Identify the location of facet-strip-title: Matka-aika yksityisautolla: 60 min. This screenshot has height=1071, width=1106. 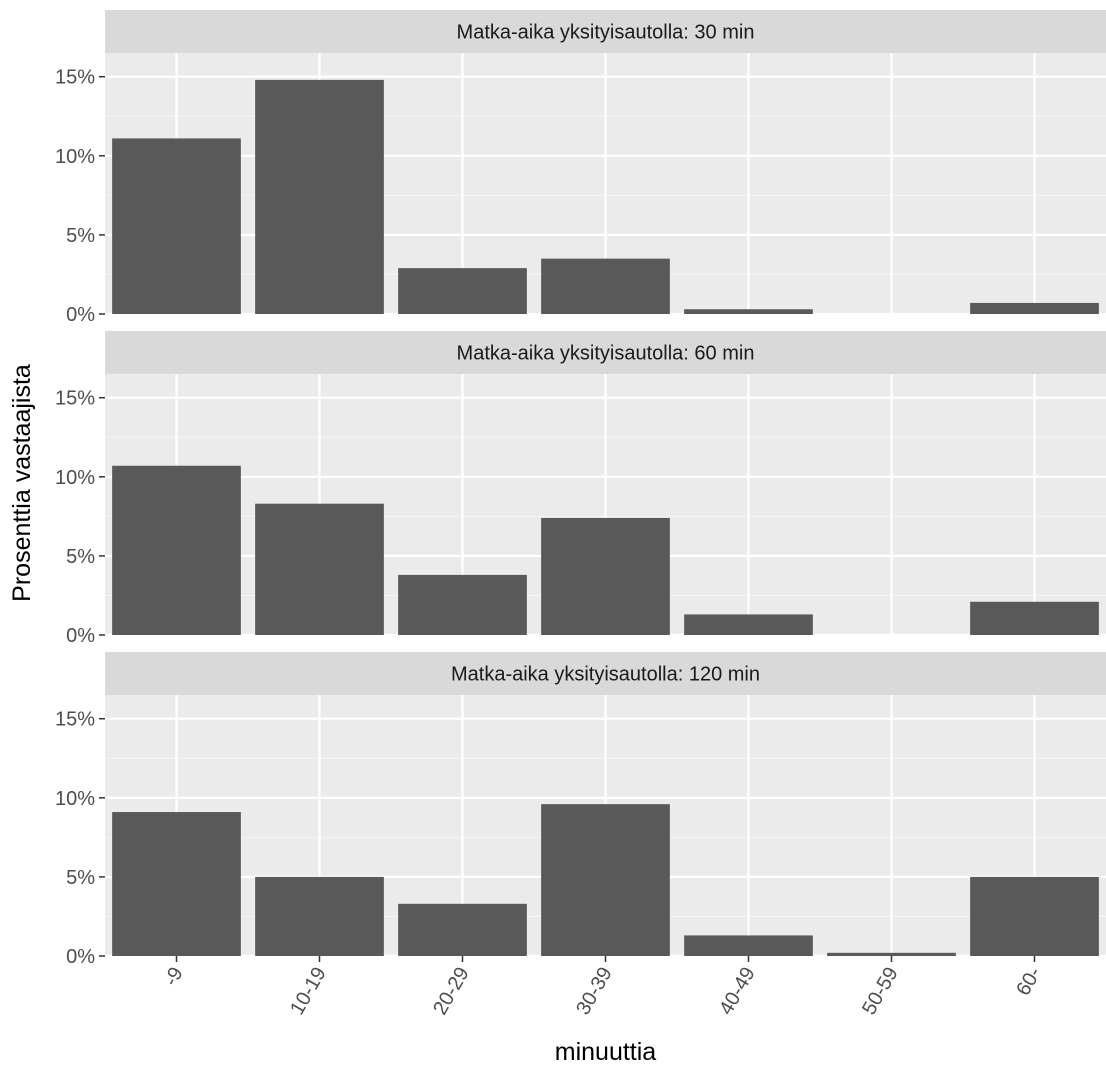
(606, 354).